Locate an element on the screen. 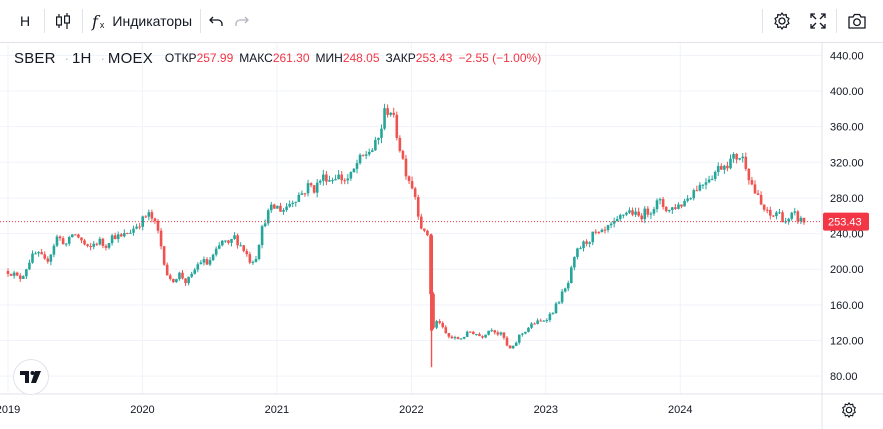 This screenshot has width=883, height=429. redo-button is located at coordinates (242, 21).